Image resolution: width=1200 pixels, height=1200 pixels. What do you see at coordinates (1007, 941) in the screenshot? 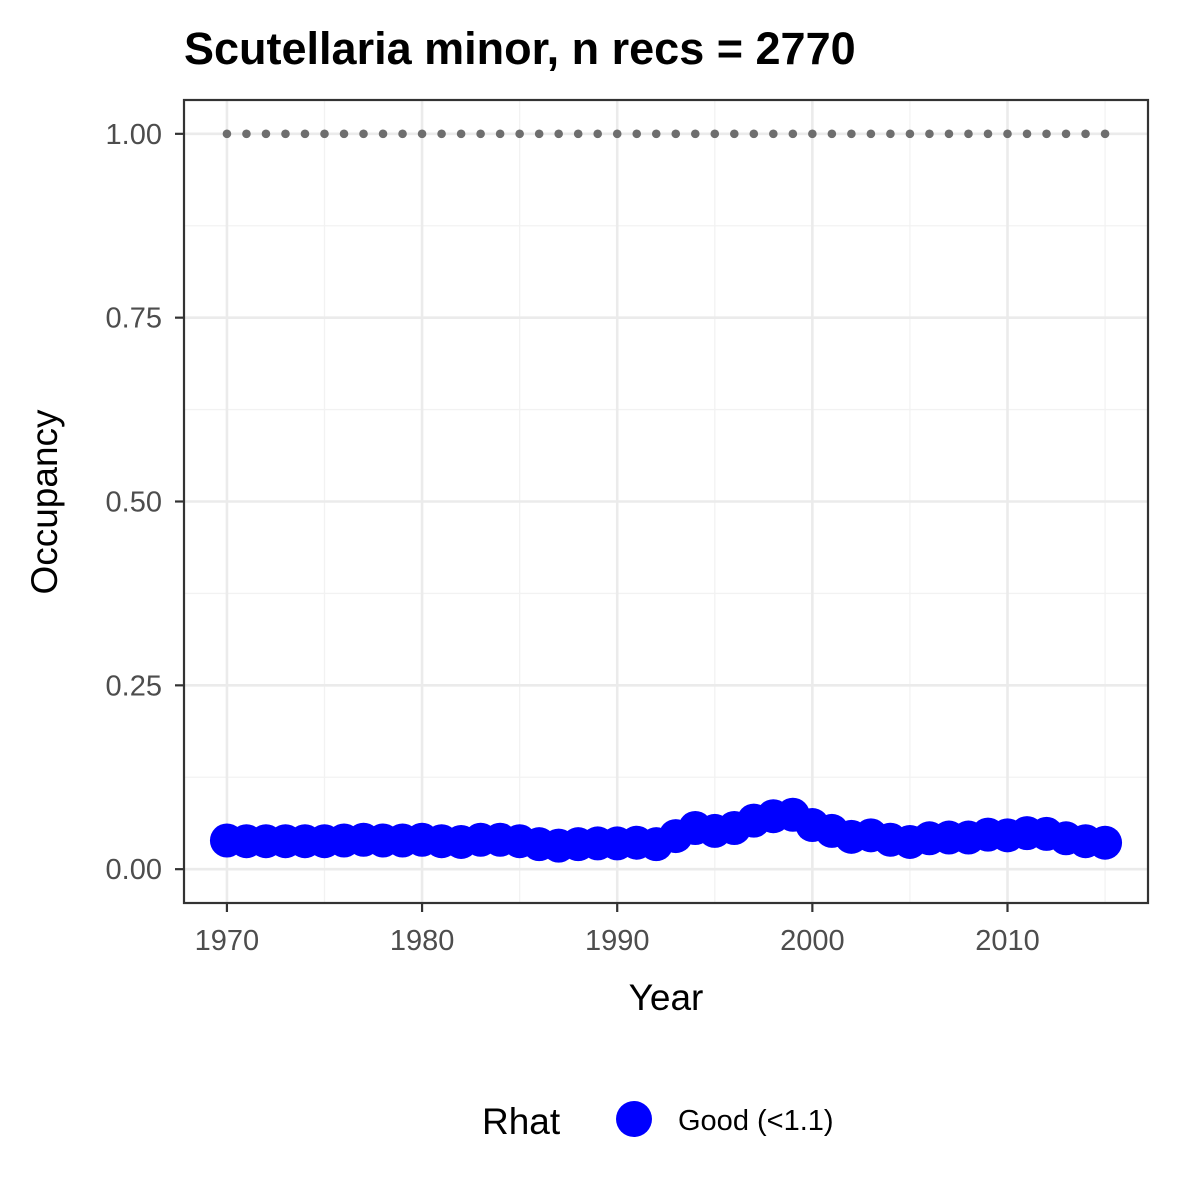
I see `x-tick-label: 2010` at bounding box center [1007, 941].